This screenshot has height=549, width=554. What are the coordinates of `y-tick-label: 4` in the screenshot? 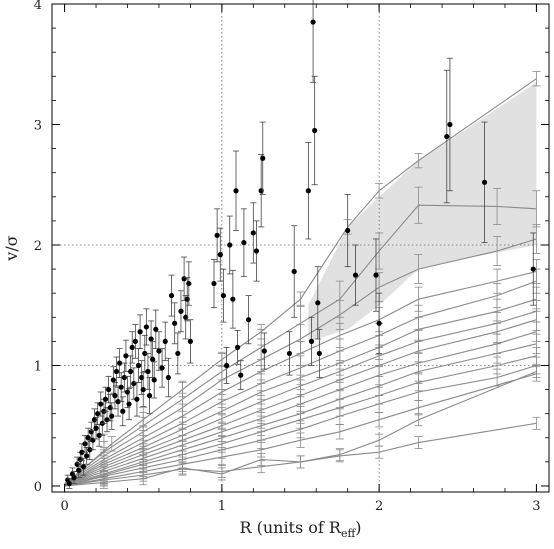 It's located at (38, 6).